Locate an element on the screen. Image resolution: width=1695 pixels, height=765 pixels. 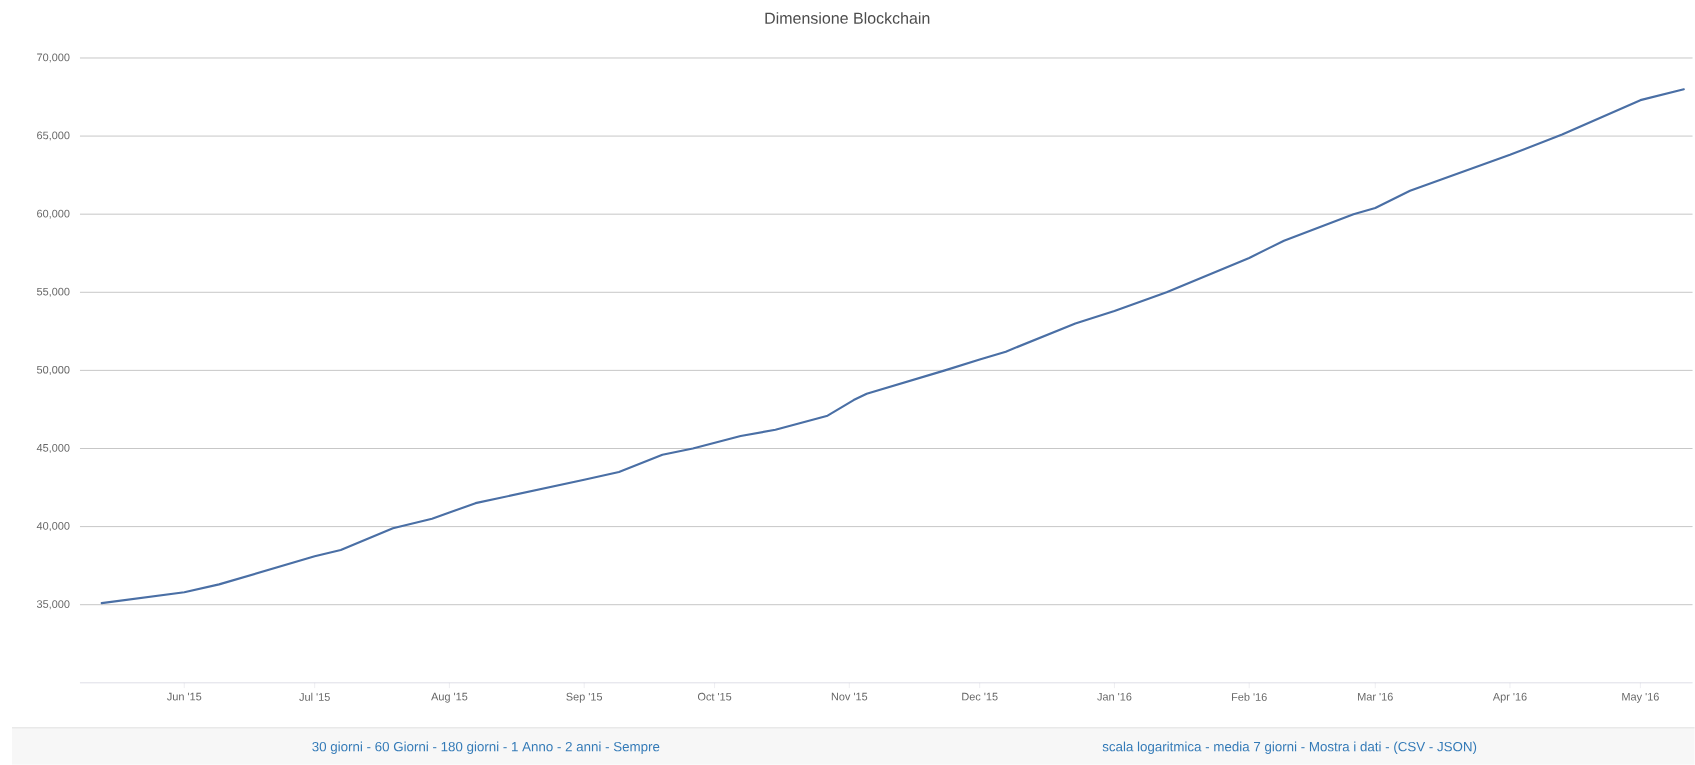
chart-title: Dimensione Blockchain is located at coordinates (847, 18).